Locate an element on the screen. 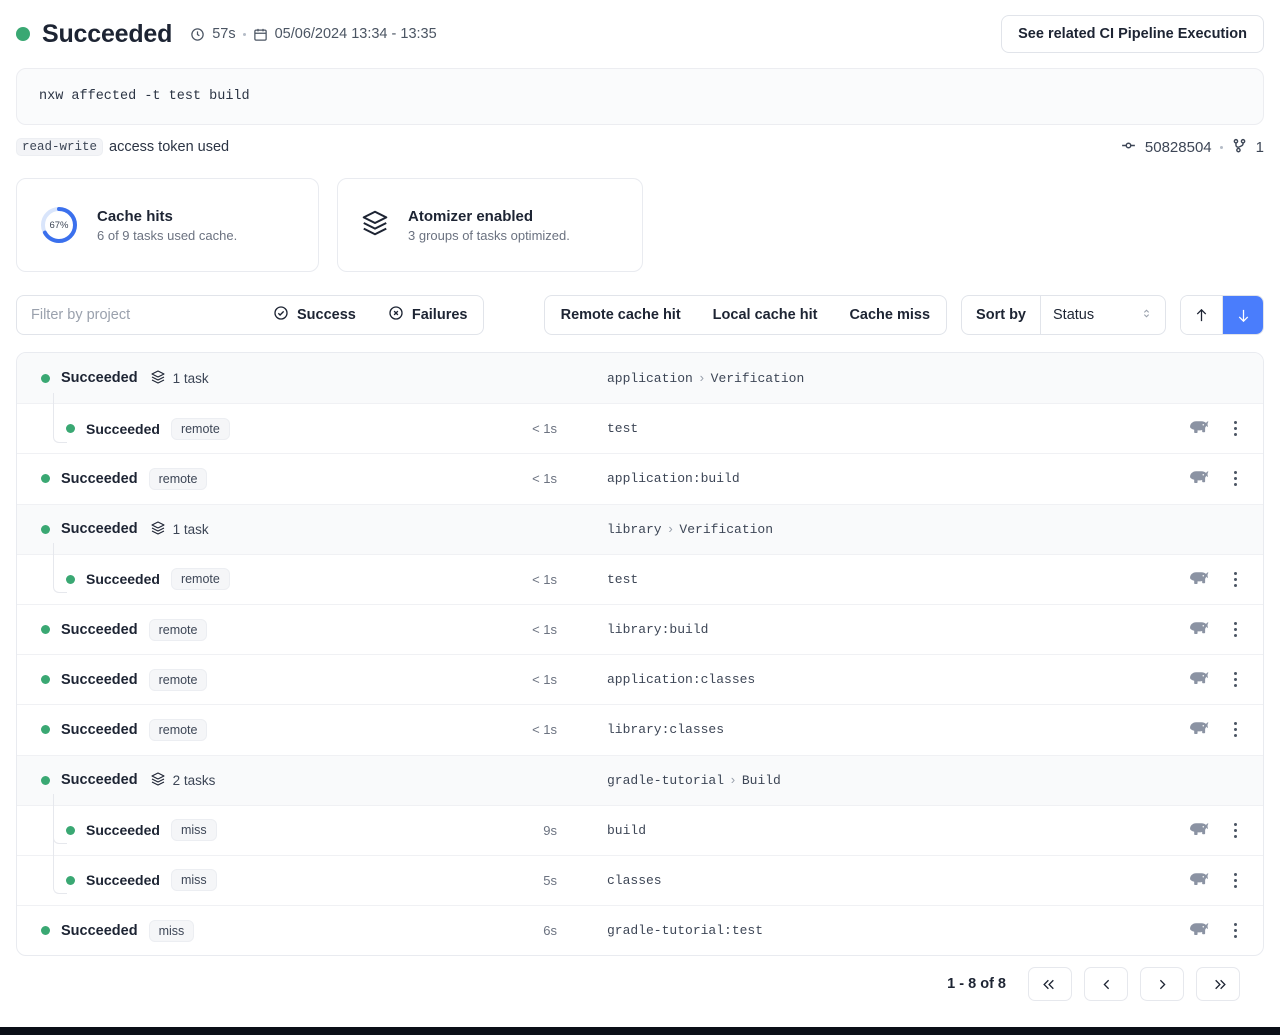  table-row: Succeeded remote < 1s library:classes is located at coordinates (640, 729).